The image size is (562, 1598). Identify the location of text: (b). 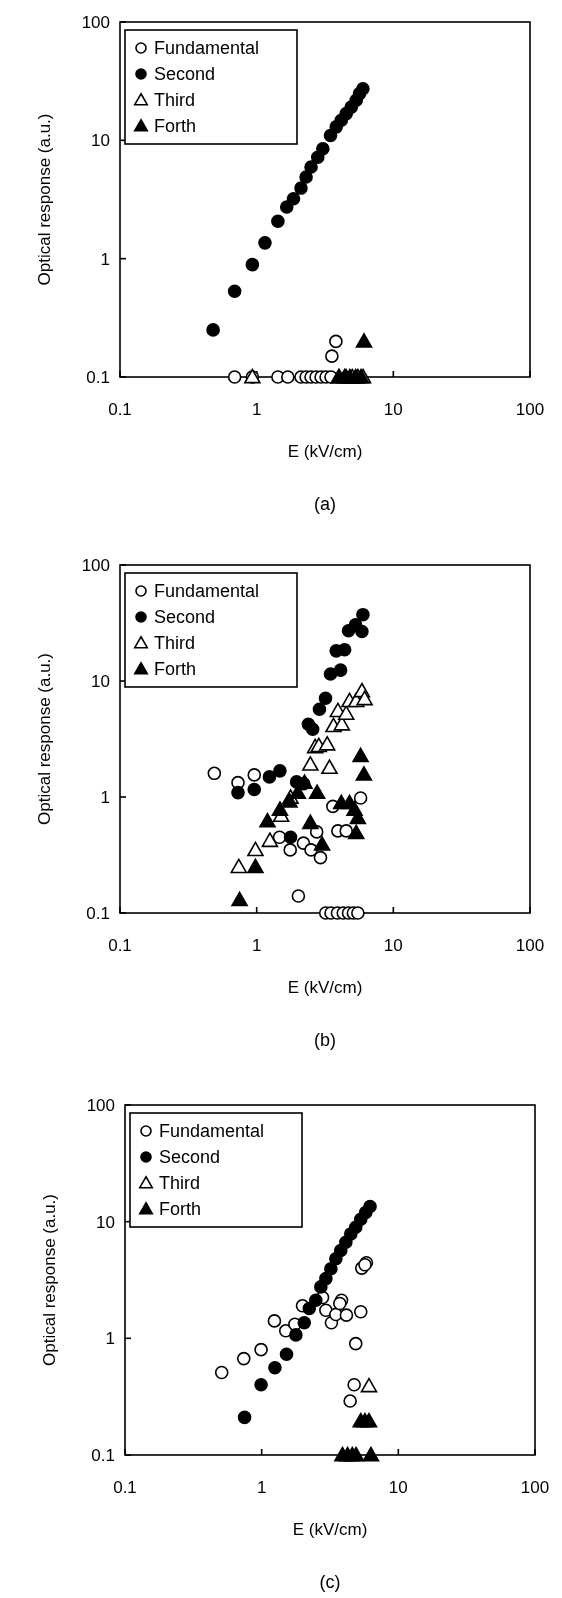
(325, 1040).